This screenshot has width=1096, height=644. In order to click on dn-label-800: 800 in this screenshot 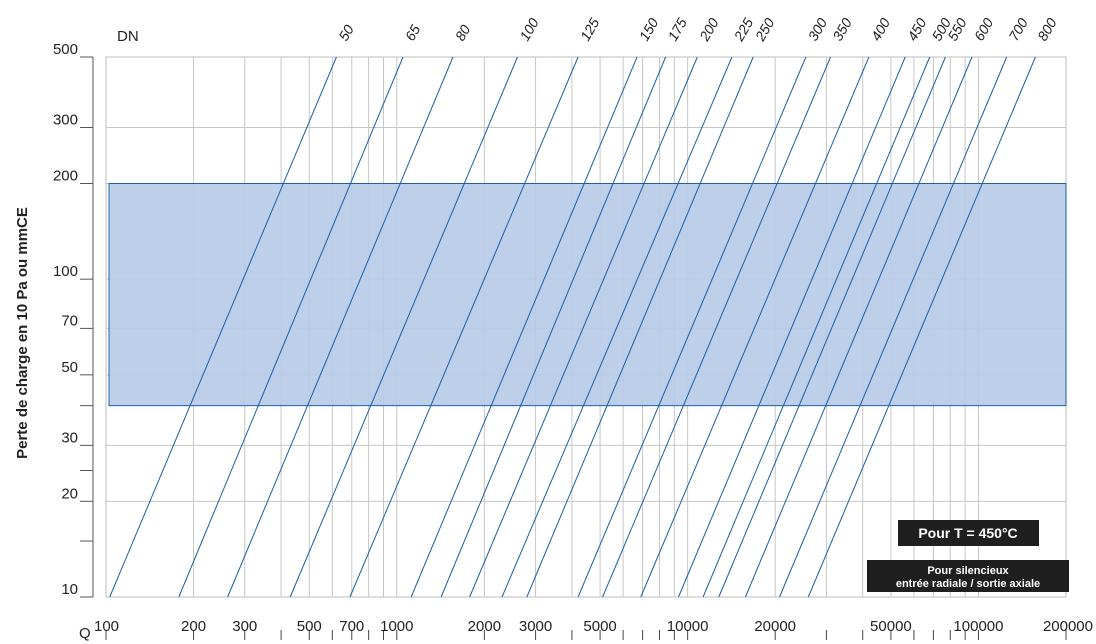, I will do `click(1047, 29)`.